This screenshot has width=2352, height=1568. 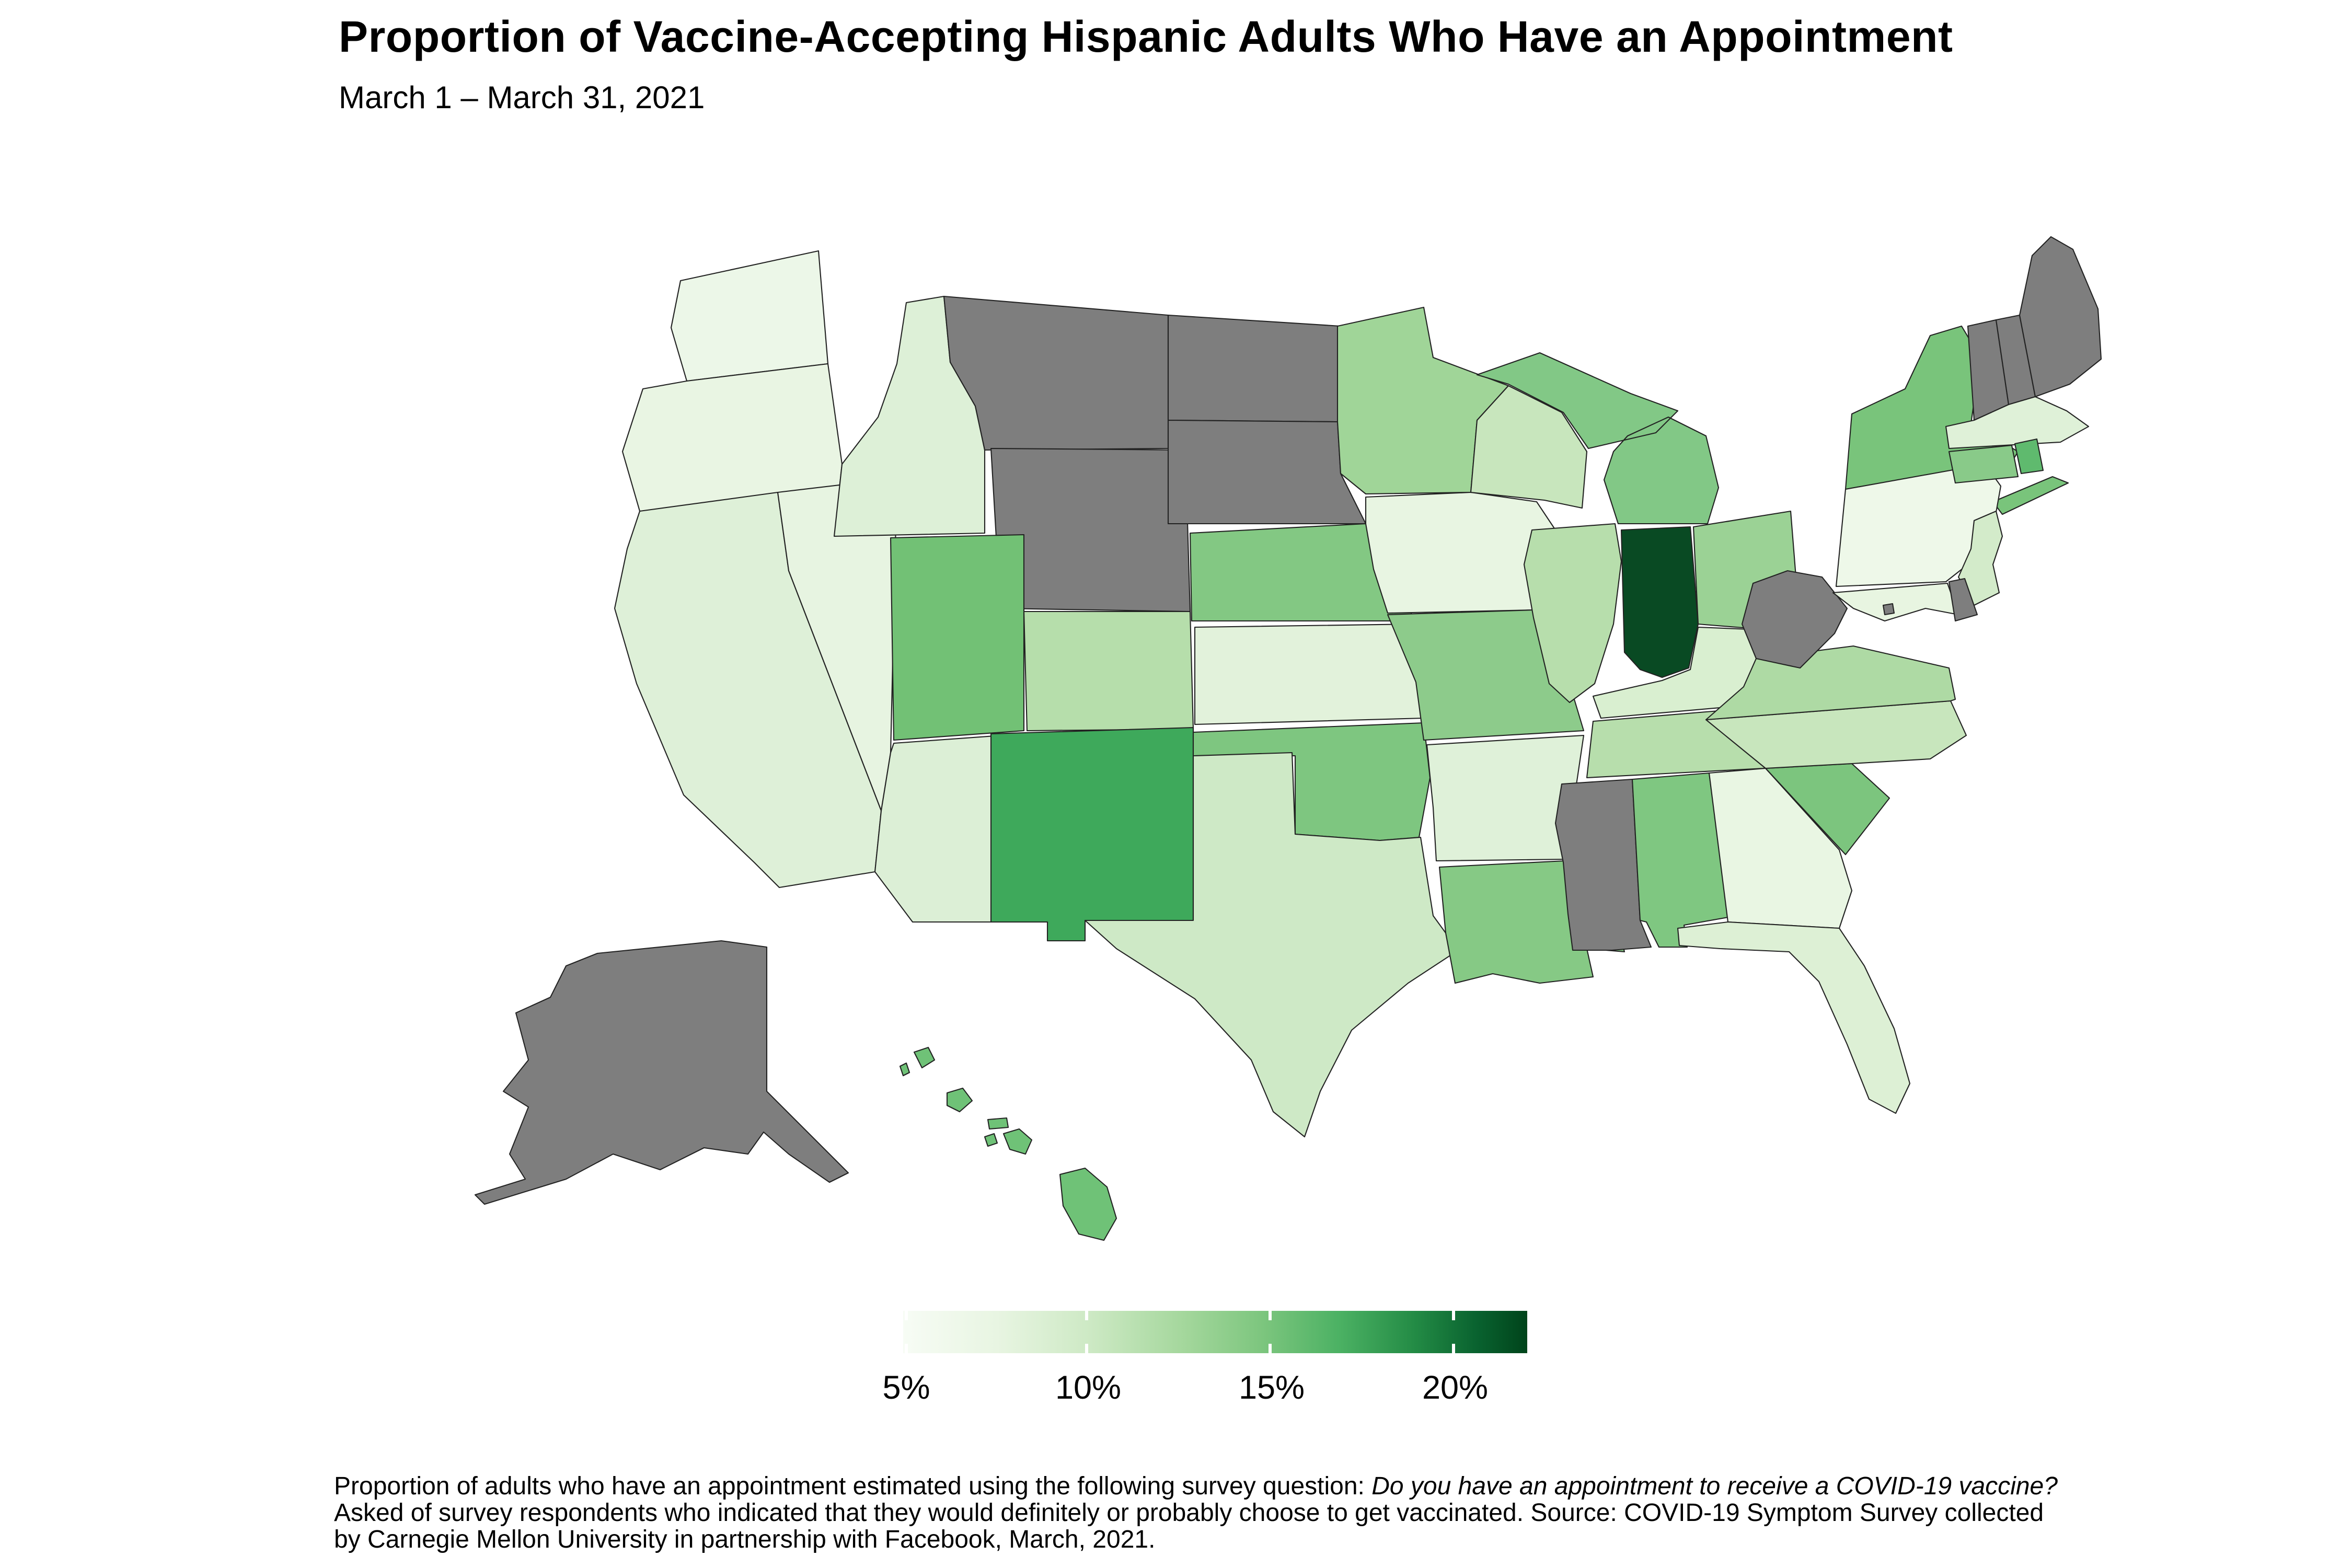 I want to click on state-new-york-long-island, so click(x=2030, y=495).